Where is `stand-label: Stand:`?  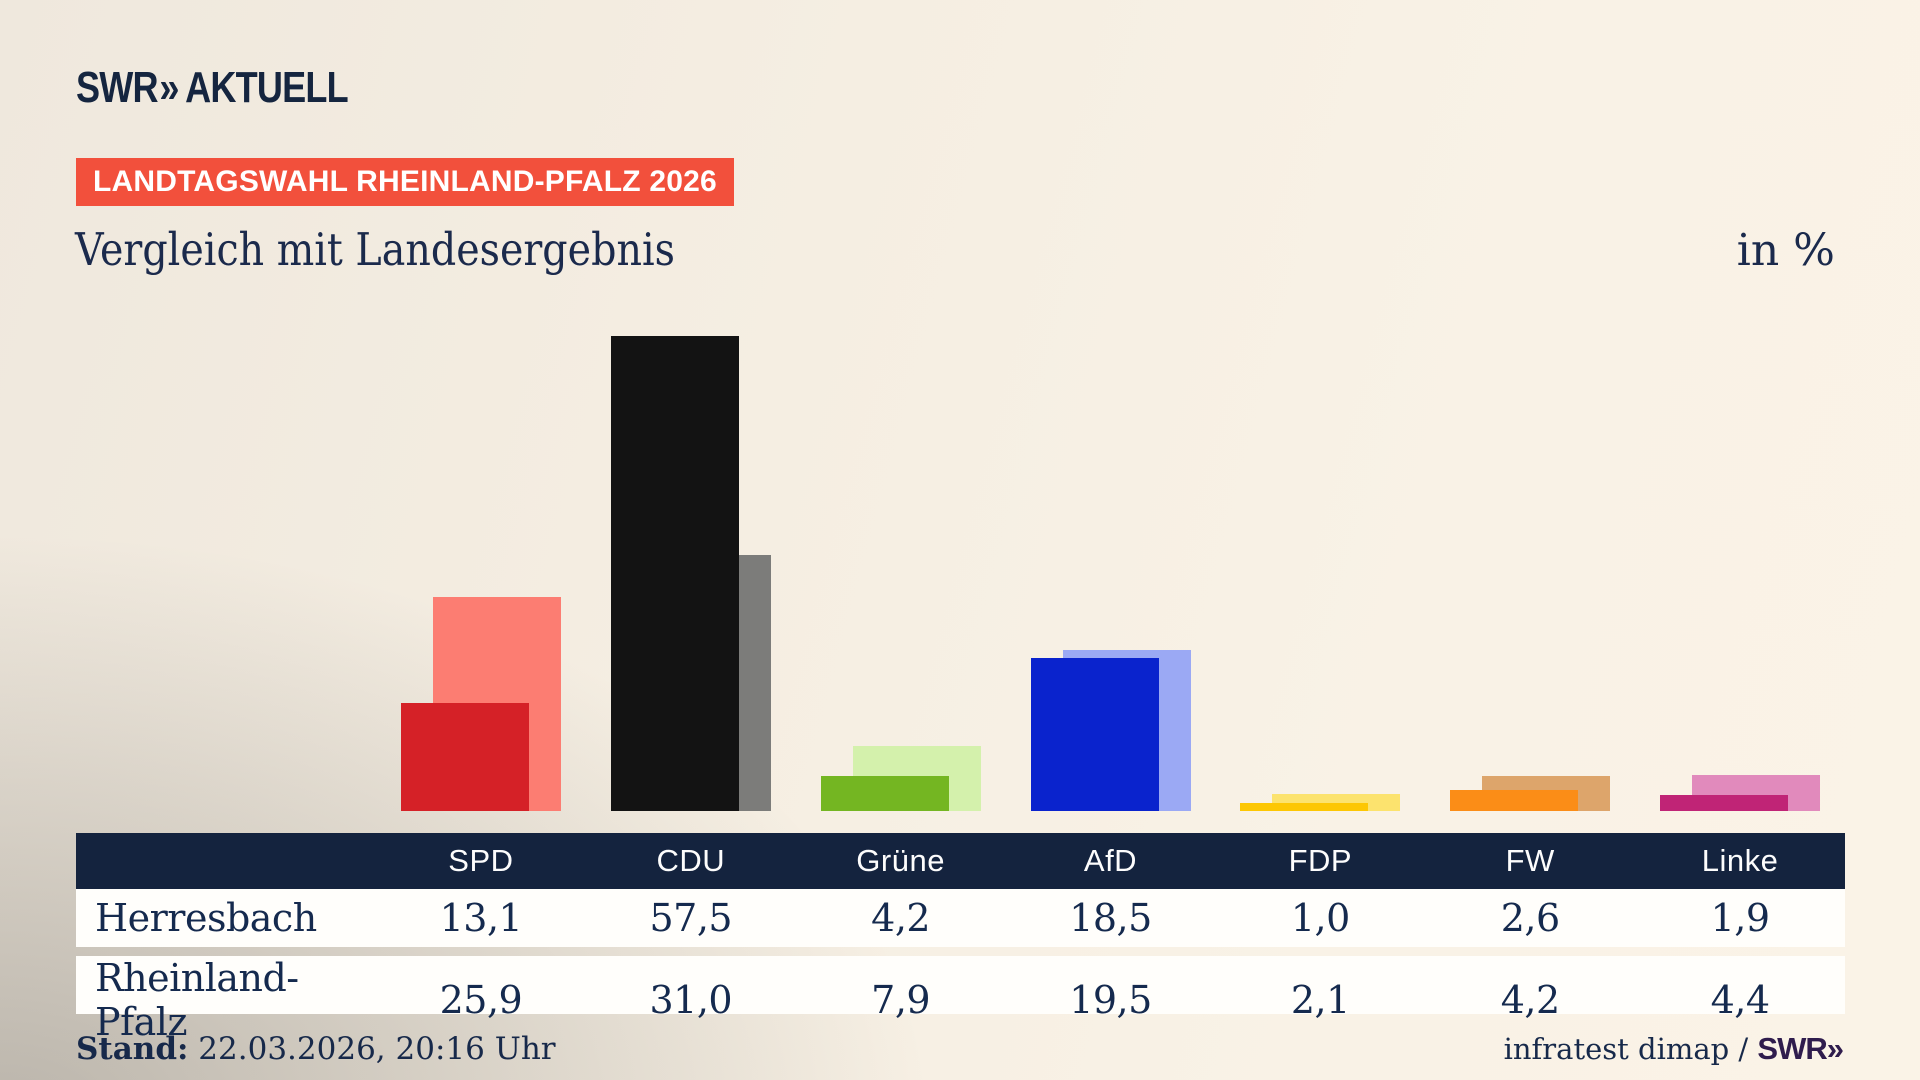 stand-label: Stand: is located at coordinates (132, 1049).